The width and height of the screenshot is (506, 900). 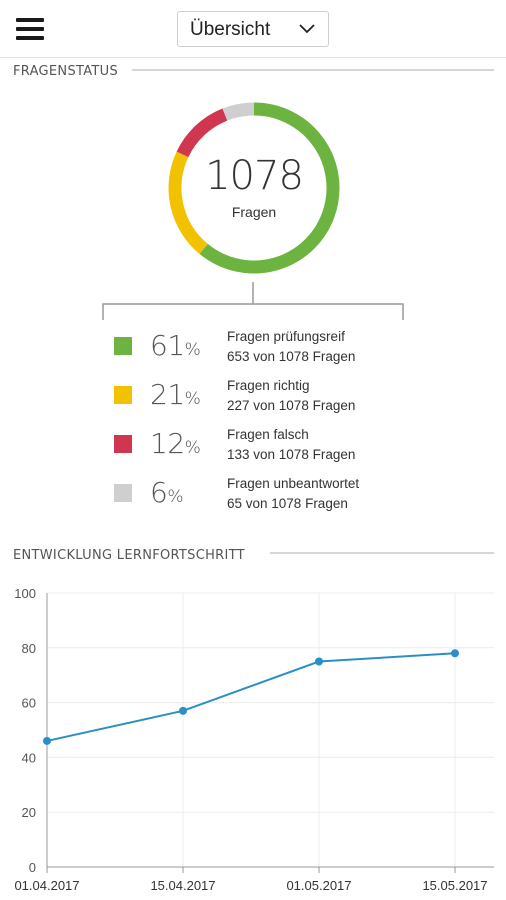 What do you see at coordinates (123, 444) in the screenshot?
I see `legend-swatch-red` at bounding box center [123, 444].